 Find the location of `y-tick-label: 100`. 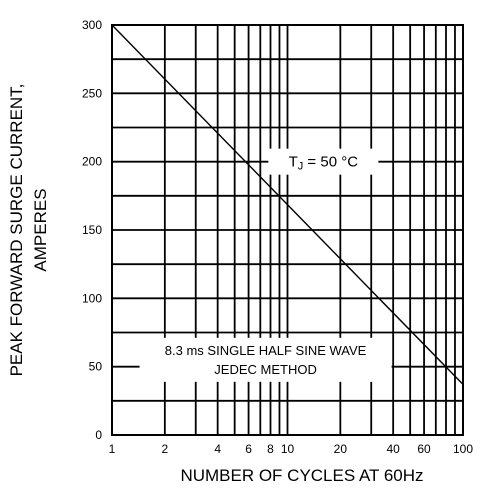

y-tick-label: 100 is located at coordinates (92, 298).